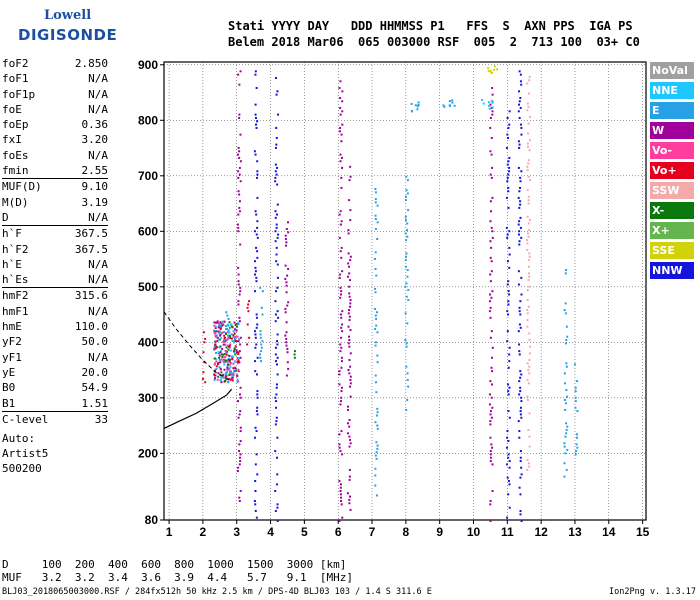 The image size is (700, 600). What do you see at coordinates (98, 264) in the screenshot?
I see `param-value: N/A` at bounding box center [98, 264].